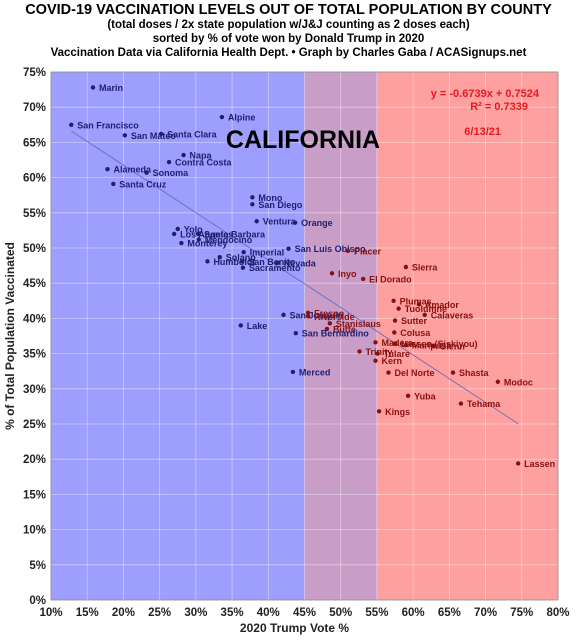 This screenshot has height=640, width=577. Describe the element at coordinates (294, 628) in the screenshot. I see `x-axis-title: 2020 Trump Vote %` at that location.